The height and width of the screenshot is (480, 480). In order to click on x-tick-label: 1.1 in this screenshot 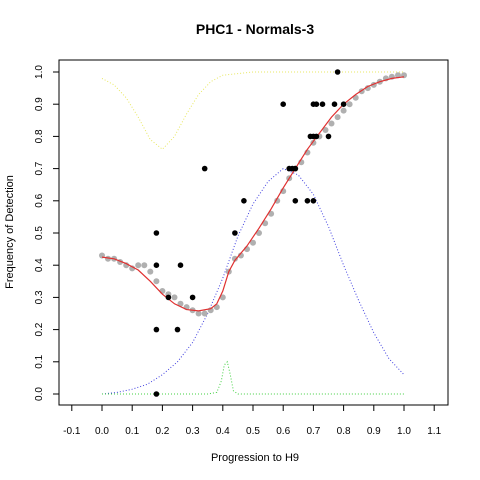, I will do `click(434, 431)`.